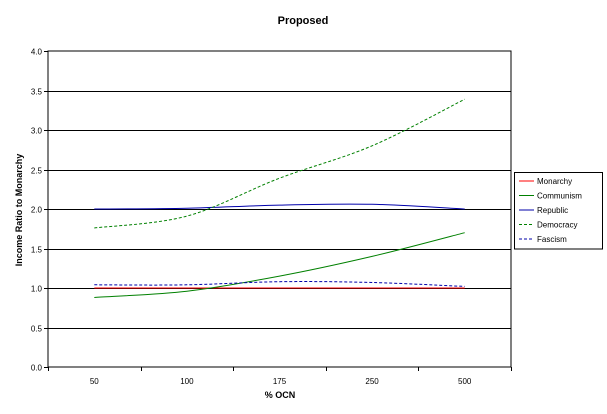 Image resolution: width=607 pixels, height=414 pixels. Describe the element at coordinates (279, 265) in the screenshot. I see `series-line-communism` at that location.